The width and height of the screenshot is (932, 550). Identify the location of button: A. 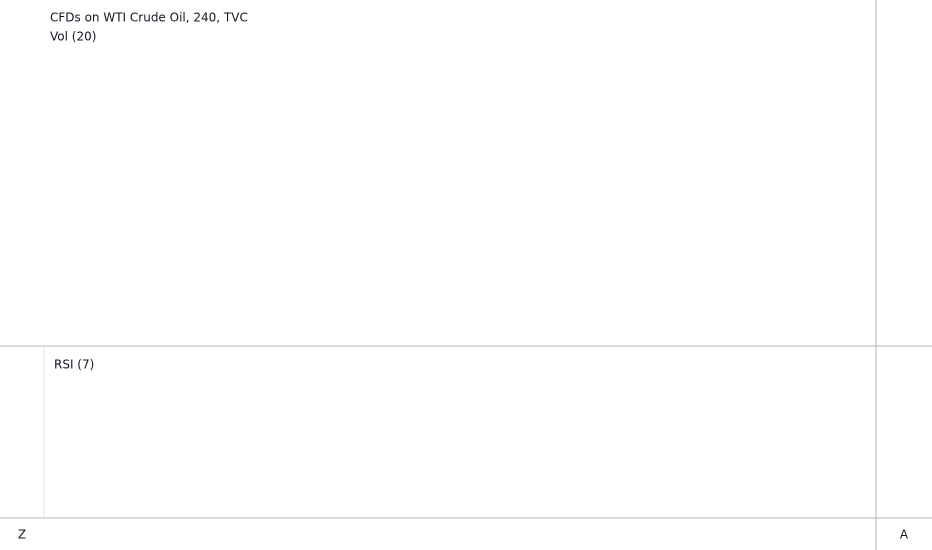
(904, 535).